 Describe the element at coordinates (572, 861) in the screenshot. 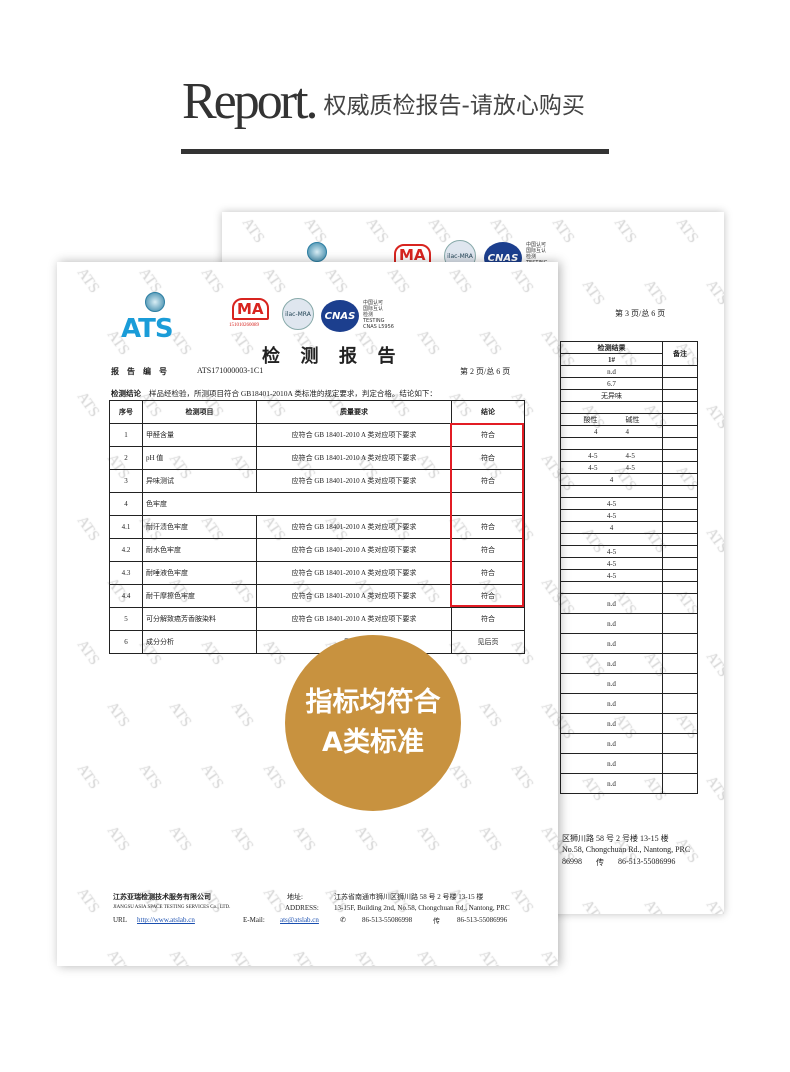

I see `footer-tel: 86998` at that location.